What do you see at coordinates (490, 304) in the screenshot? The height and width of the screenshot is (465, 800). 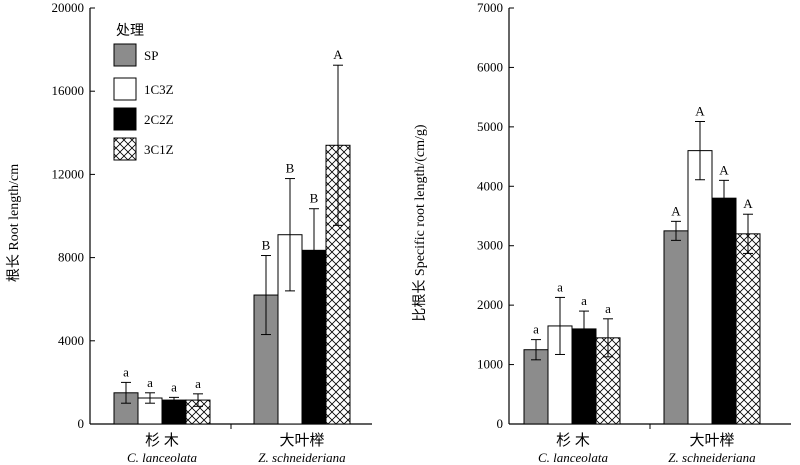 I see `y-tick-label: 2000` at bounding box center [490, 304].